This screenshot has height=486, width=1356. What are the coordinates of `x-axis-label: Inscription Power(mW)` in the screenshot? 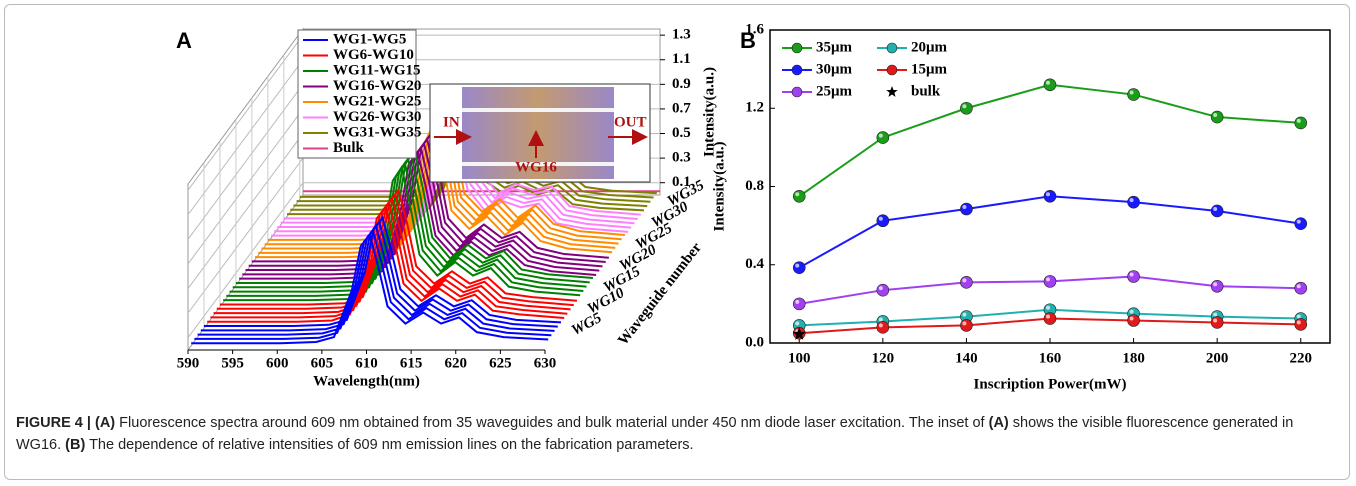 It's located at (1050, 384).